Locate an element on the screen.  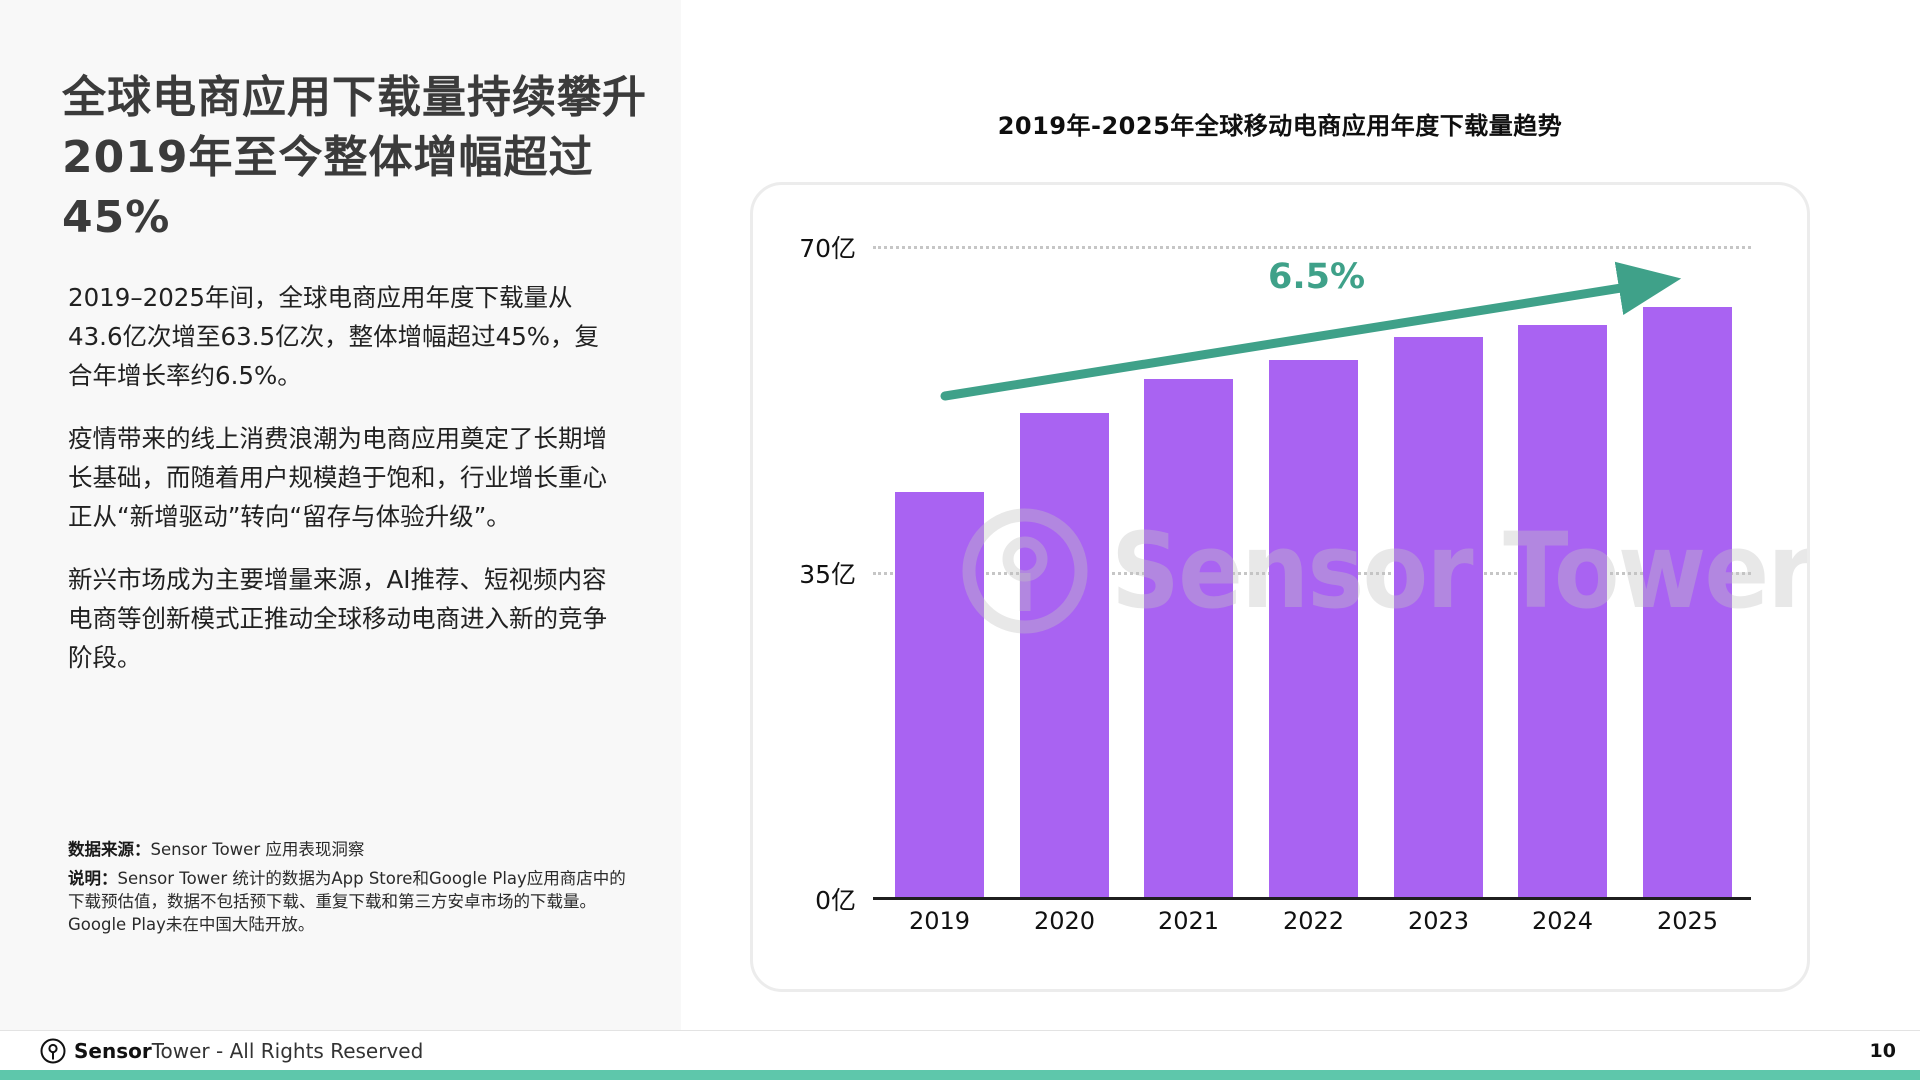
footer-divider is located at coordinates (960, 1030).